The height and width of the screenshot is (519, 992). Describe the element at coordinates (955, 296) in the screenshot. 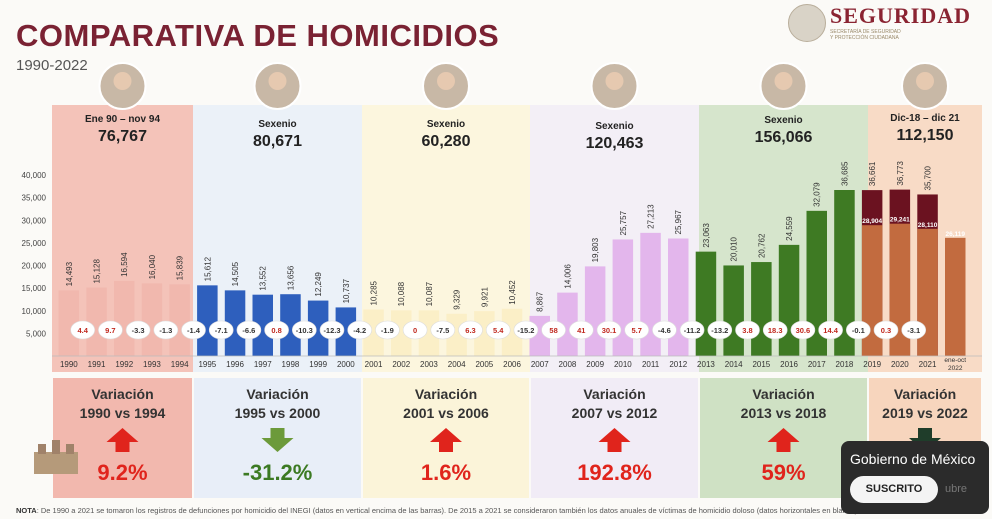

I see `bar-inner` at that location.